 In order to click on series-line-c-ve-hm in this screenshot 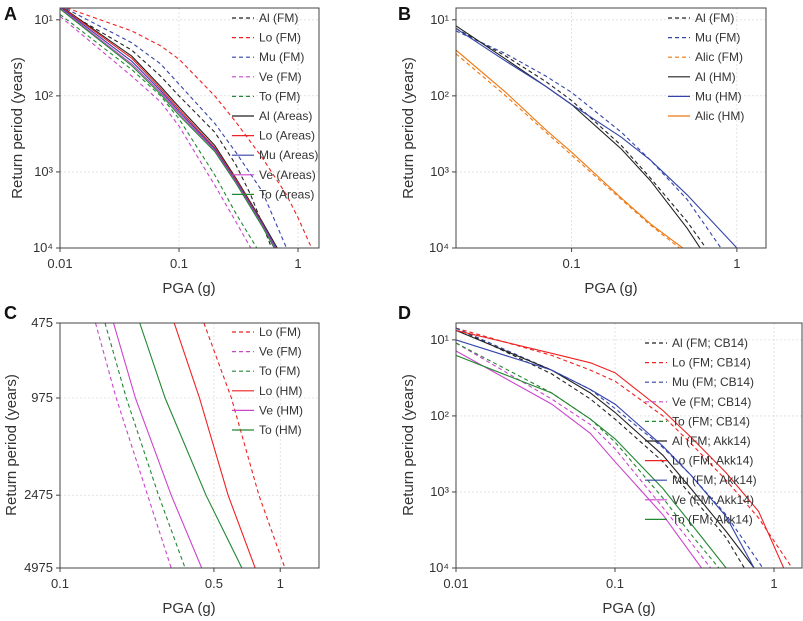, I will do `click(157, 445)`.